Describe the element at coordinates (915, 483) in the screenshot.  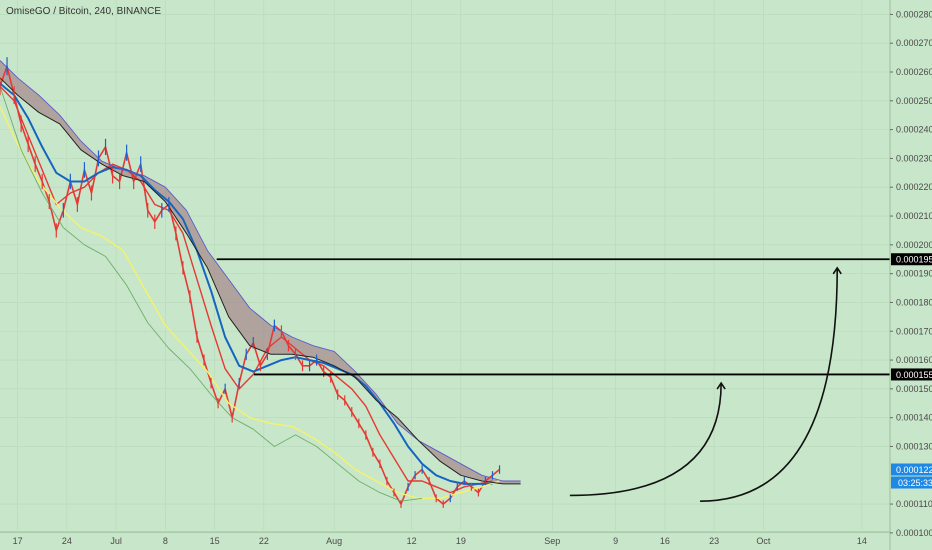
I see `countdown-label: 03:25:33` at that location.